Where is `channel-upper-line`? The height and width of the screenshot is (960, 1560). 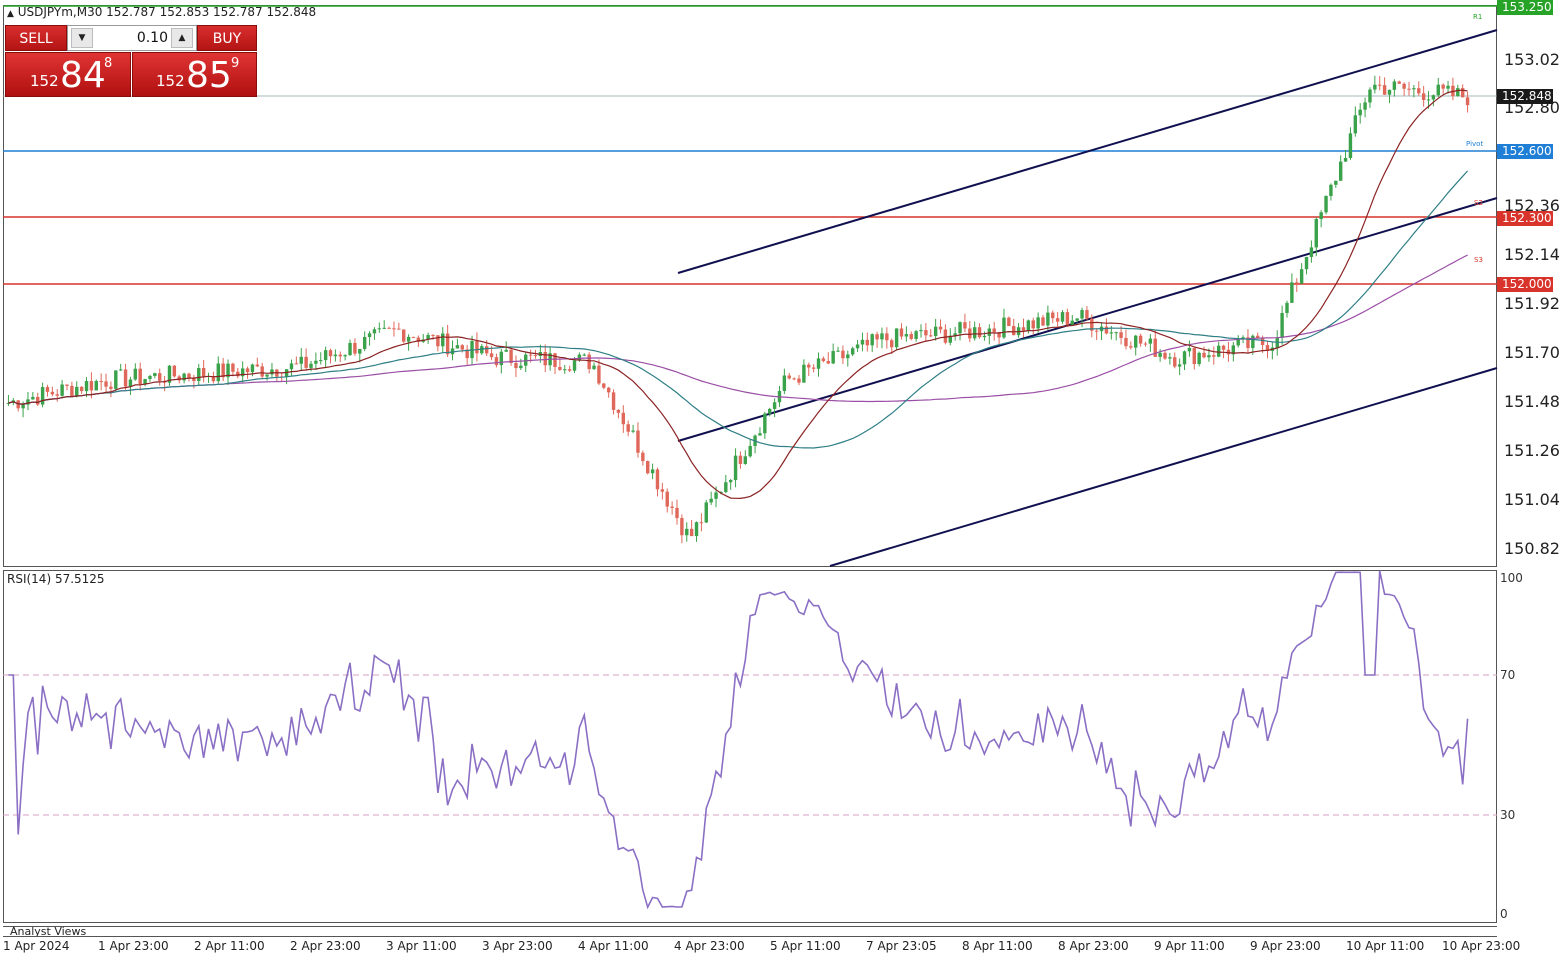
channel-upper-line is located at coordinates (1087, 151).